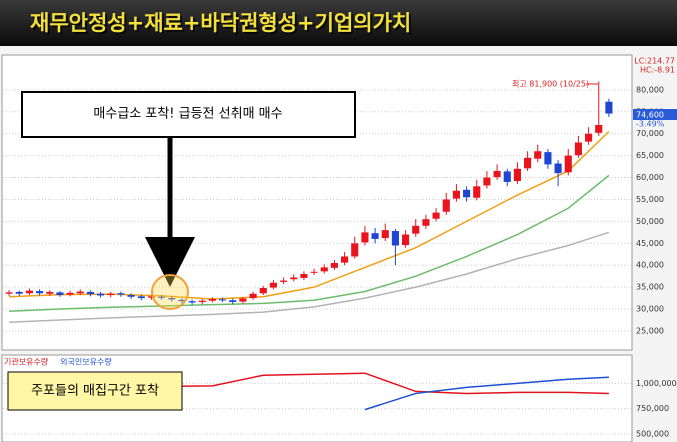  I want to click on y-tick-label: 55,000, so click(650, 199).